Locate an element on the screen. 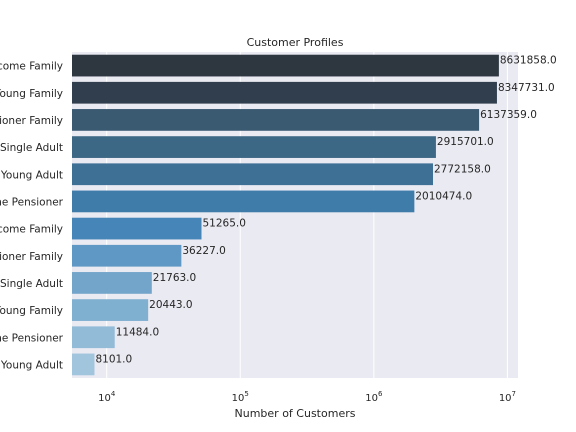 This screenshot has height=432, width=576. y-tick-label: e Single Adult is located at coordinates (31, 148).